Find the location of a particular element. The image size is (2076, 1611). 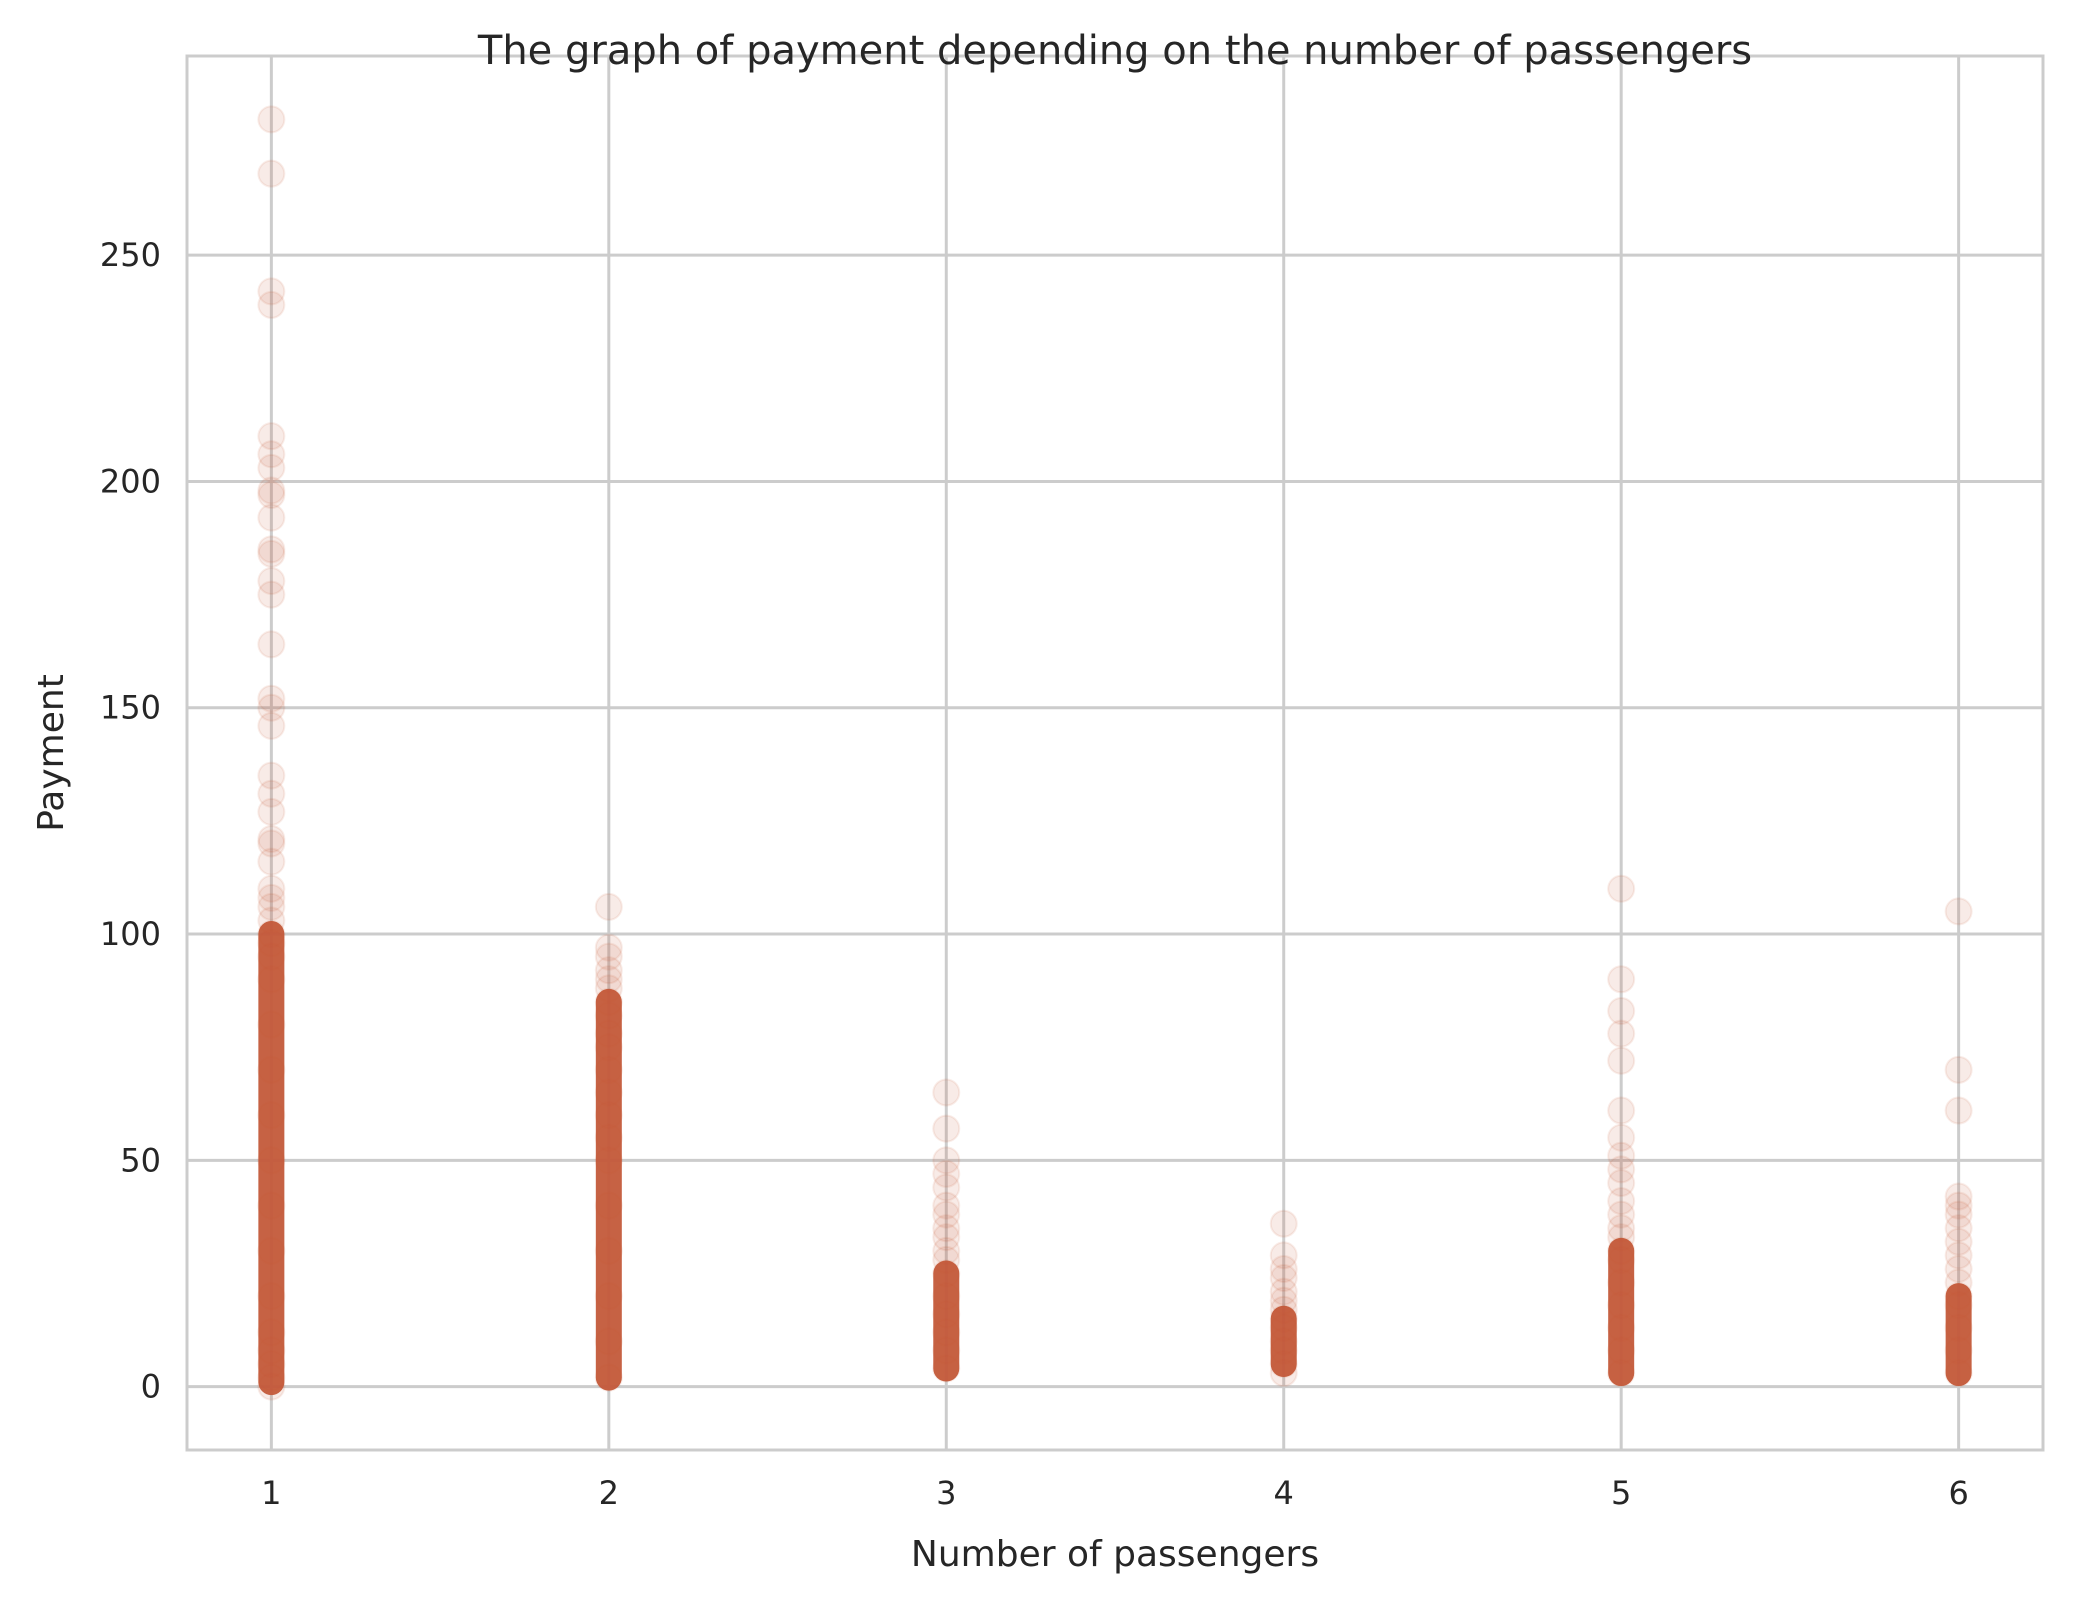

y-tick-label: 250 is located at coordinates (130, 255).